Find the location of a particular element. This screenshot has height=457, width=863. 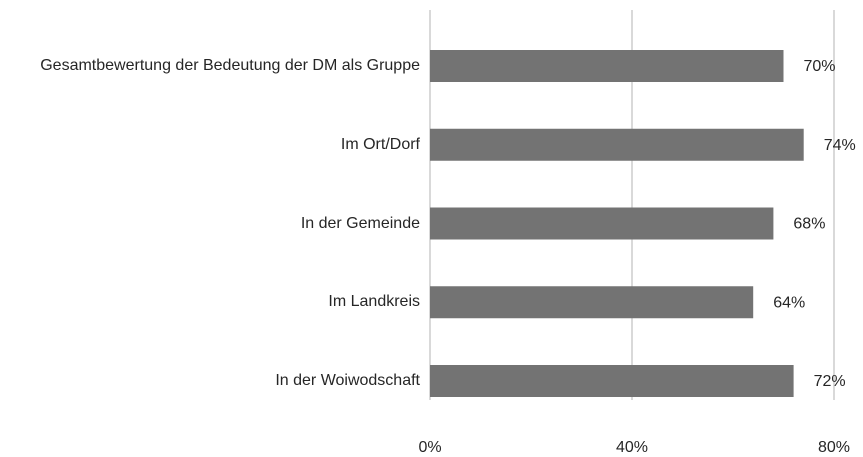

category-label: In der Woiwodschaft is located at coordinates (347, 380).